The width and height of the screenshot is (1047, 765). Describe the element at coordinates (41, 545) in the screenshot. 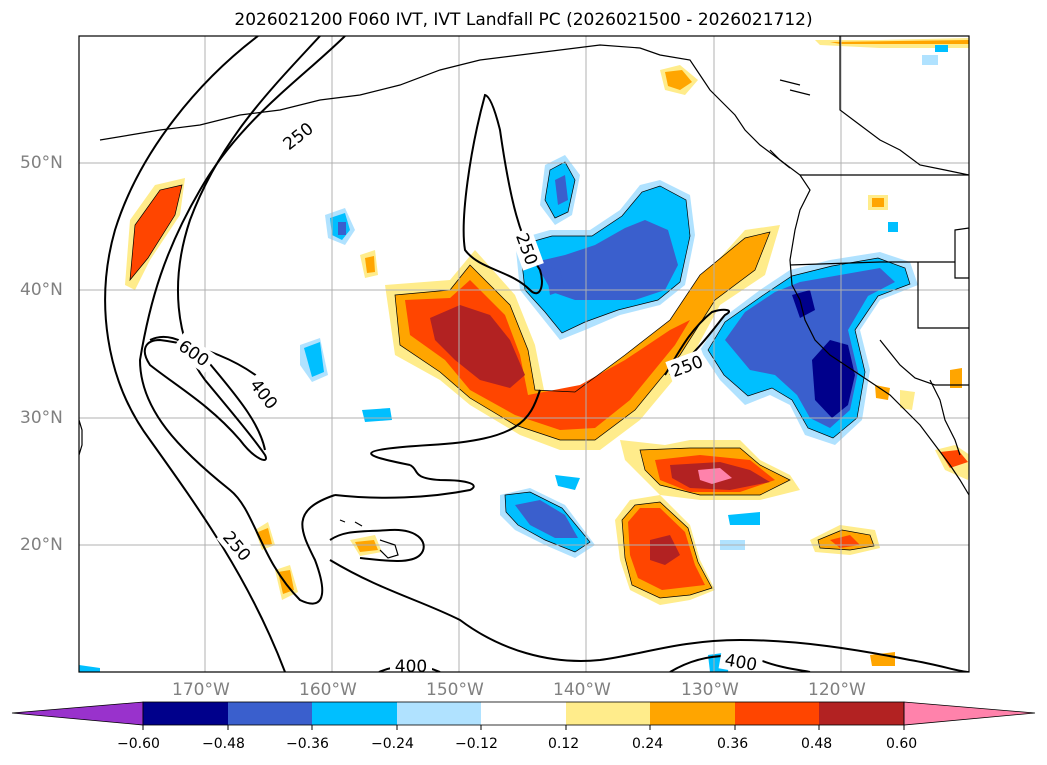

I see `lat-label-20n: 20°N` at that location.